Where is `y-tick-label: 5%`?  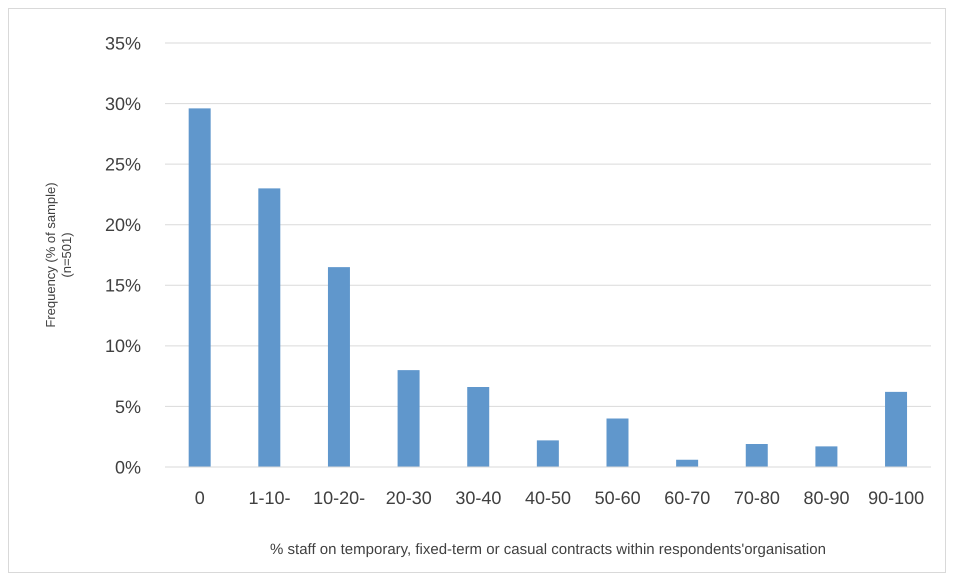
y-tick-label: 5% is located at coordinates (127, 406).